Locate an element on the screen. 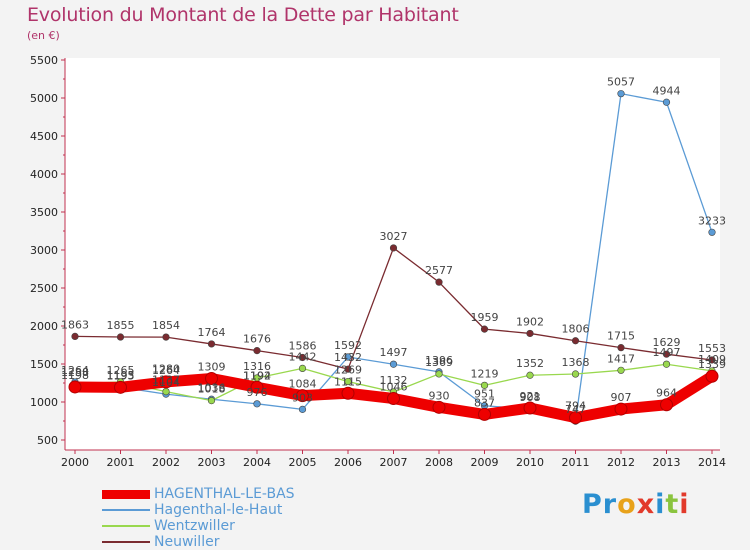  x-tick-label: 2010 is located at coordinates (530, 462).